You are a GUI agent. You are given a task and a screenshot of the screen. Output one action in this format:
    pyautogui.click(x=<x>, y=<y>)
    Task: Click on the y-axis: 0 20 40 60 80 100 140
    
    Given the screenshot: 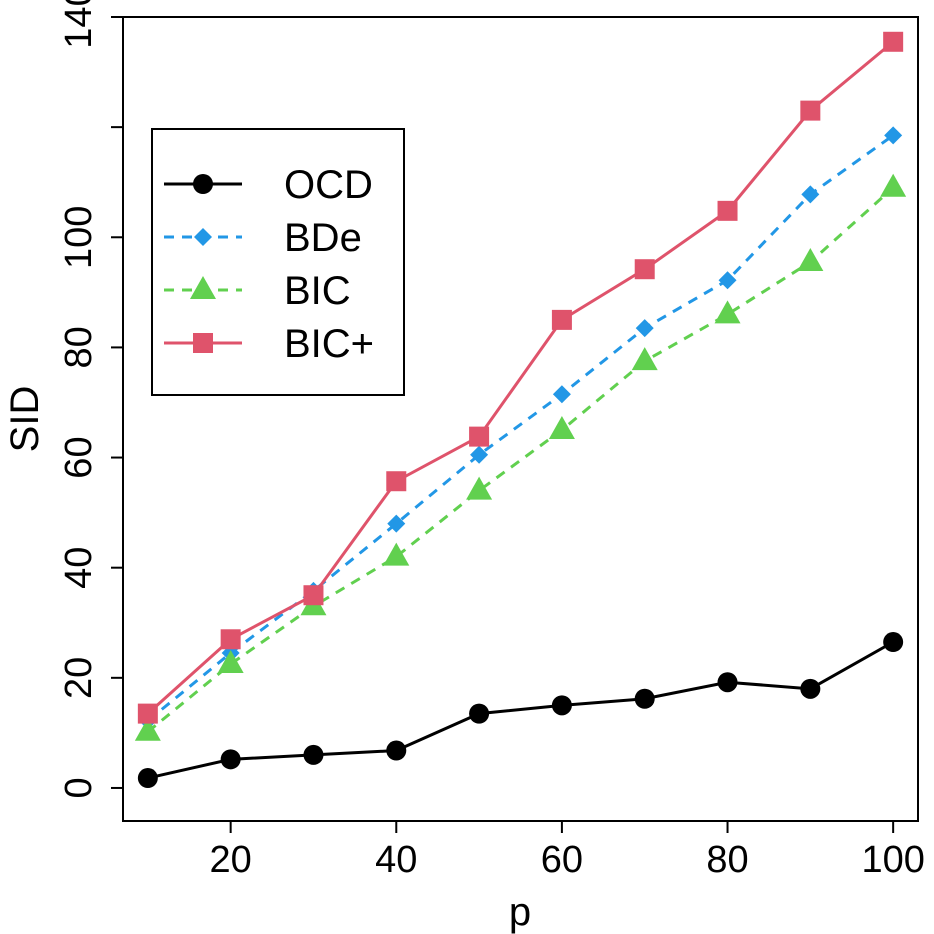 What is the action you would take?
    pyautogui.click(x=90, y=399)
    